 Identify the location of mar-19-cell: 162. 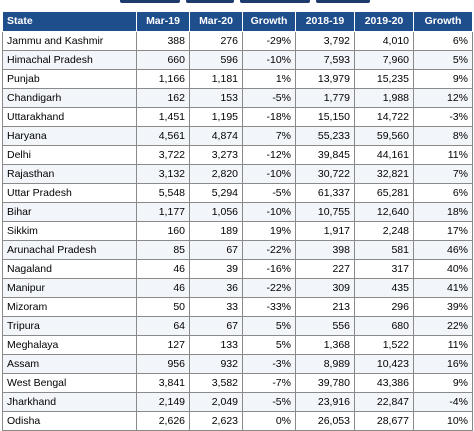
(163, 98).